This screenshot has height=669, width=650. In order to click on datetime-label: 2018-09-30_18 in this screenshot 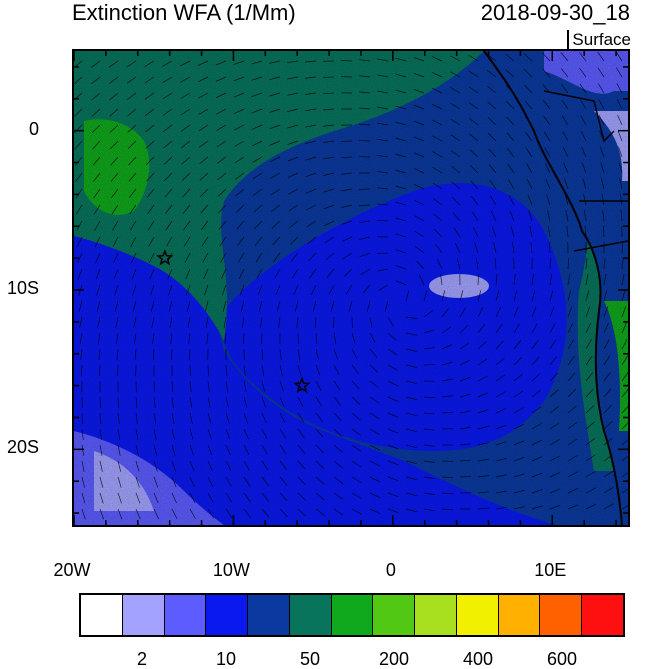, I will do `click(555, 13)`.